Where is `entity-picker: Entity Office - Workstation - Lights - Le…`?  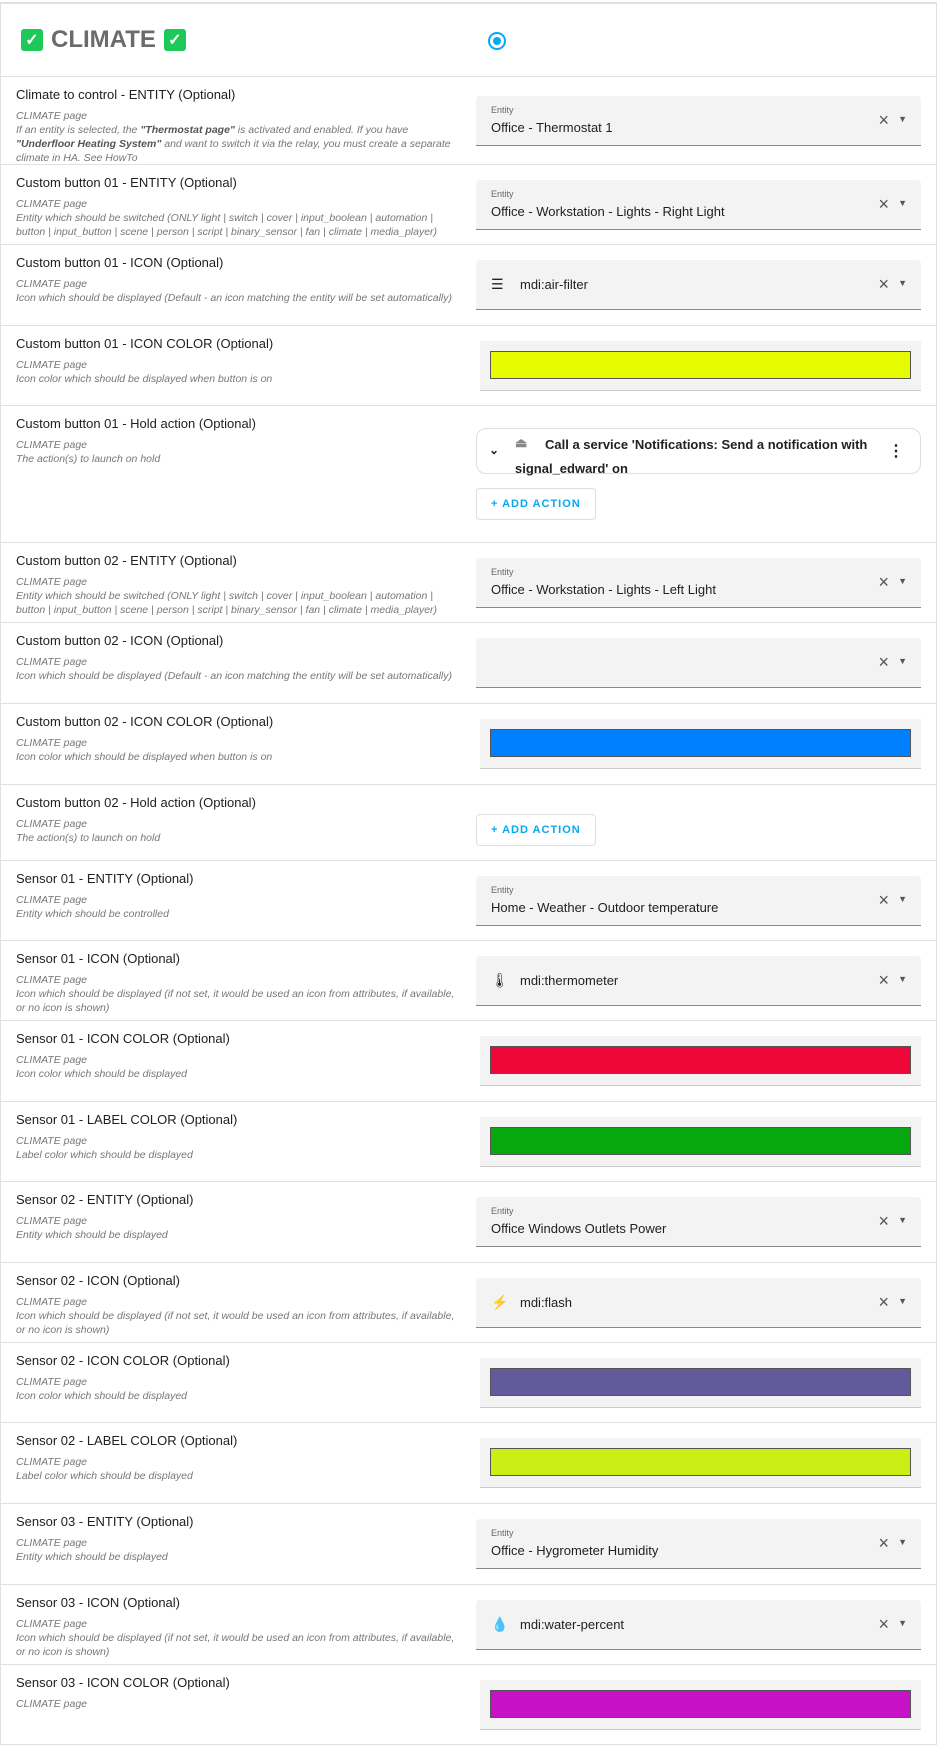 entity-picker: Entity Office - Workstation - Lights - Le… is located at coordinates (698, 582).